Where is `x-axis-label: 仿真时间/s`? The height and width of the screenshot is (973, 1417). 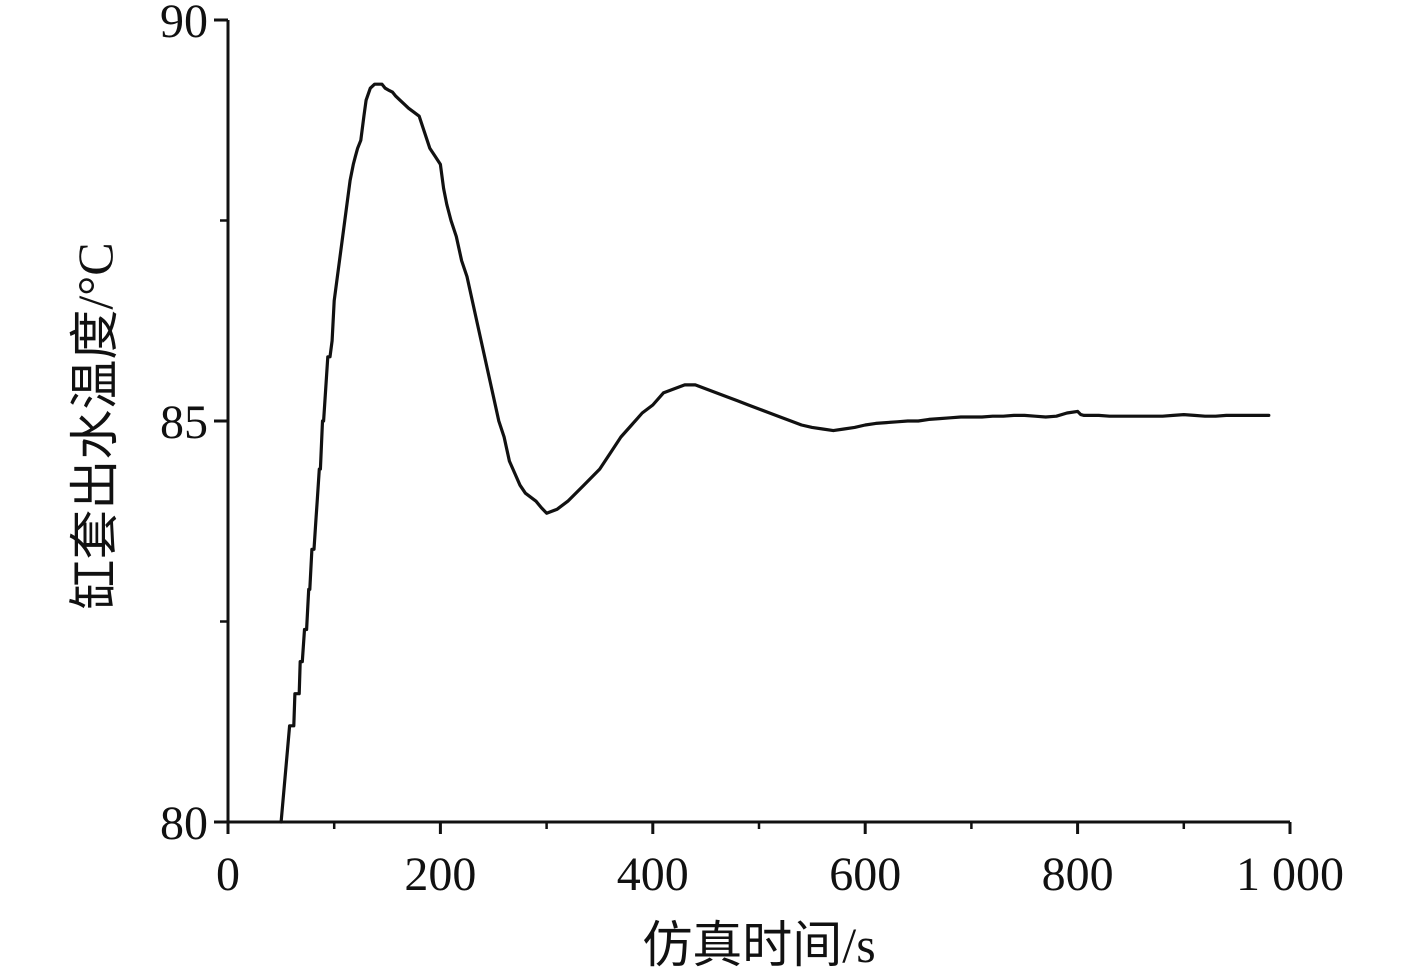
x-axis-label: 仿真时间/s is located at coordinates (758, 945).